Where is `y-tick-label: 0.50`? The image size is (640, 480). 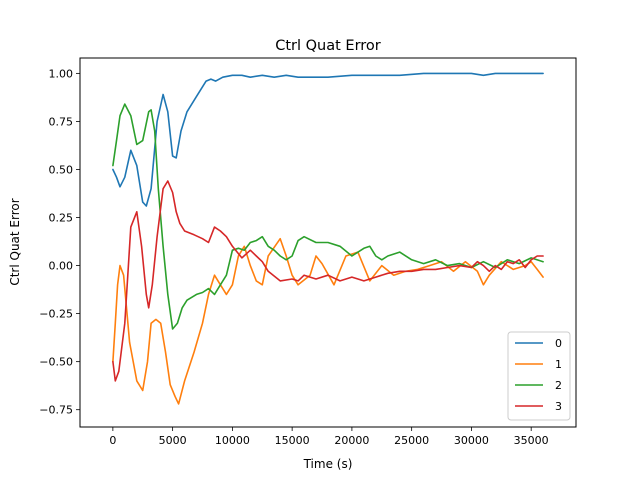 y-tick-label: 0.50 is located at coordinates (61, 169).